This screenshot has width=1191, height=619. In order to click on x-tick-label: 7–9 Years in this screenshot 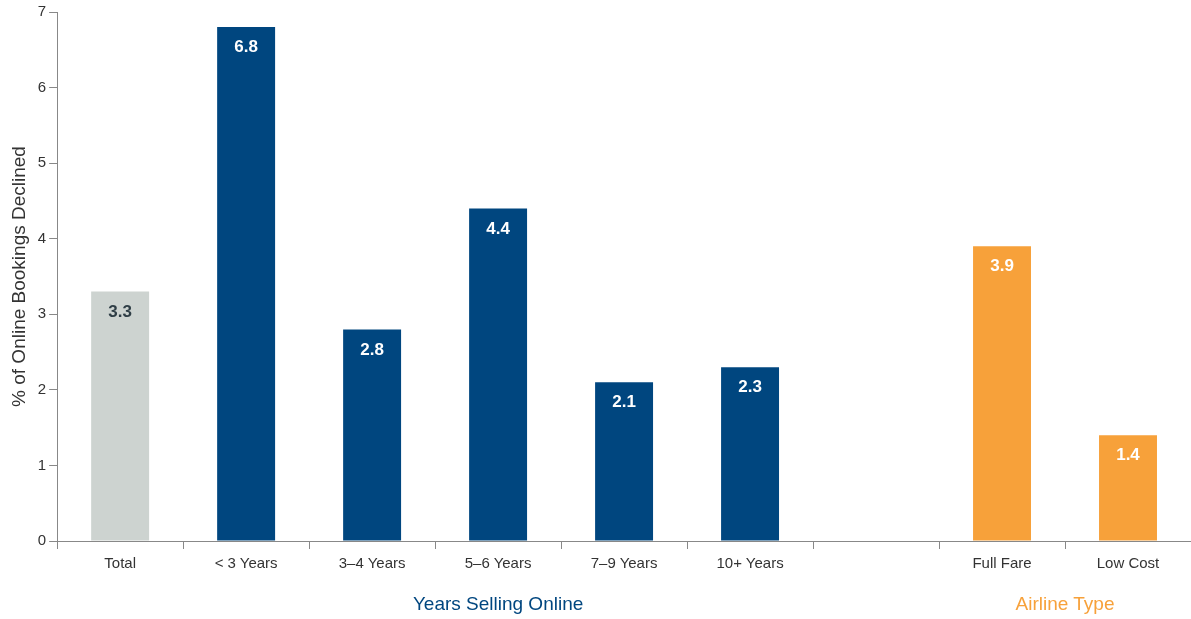, I will do `click(624, 563)`.